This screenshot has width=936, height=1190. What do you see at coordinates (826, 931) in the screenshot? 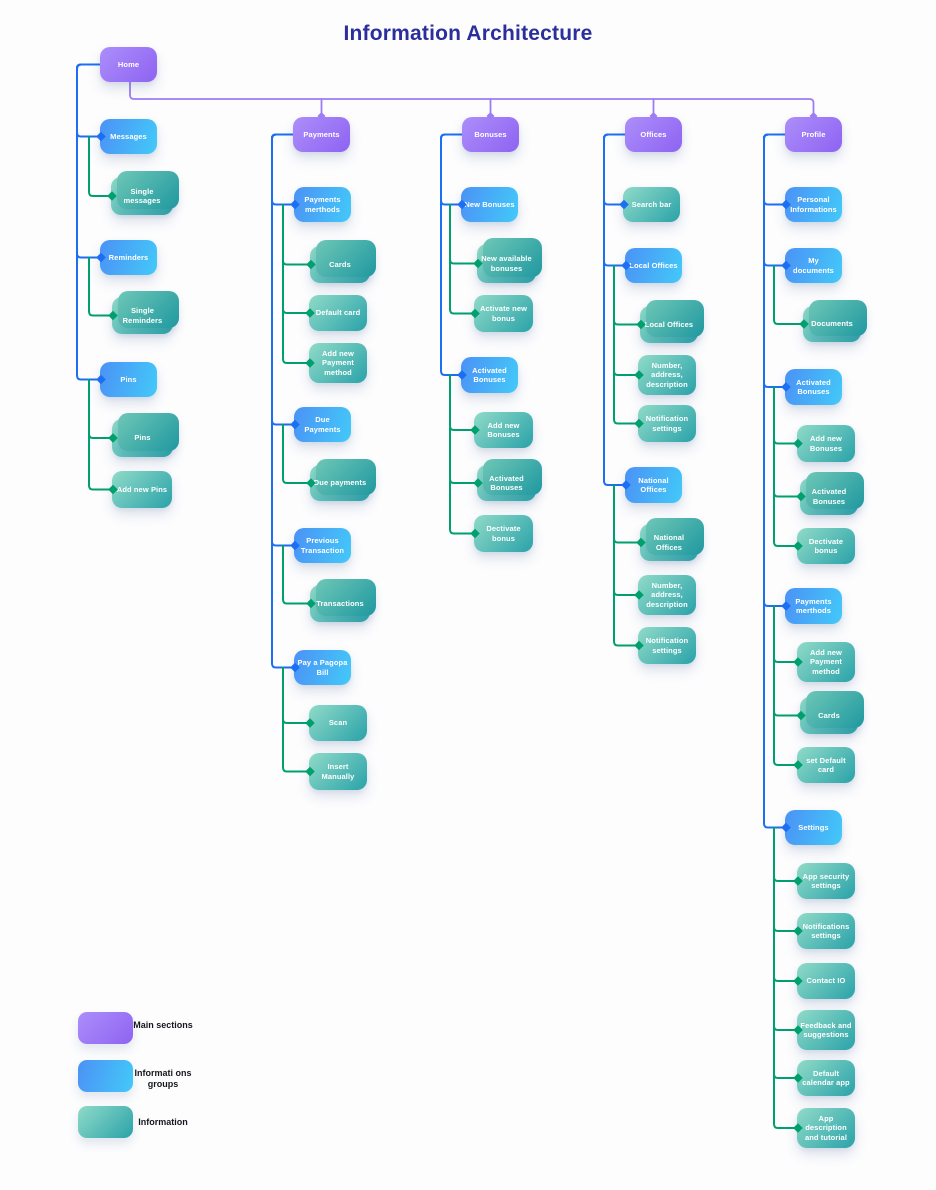
I see `node-notifications-settings: Notifications settings` at bounding box center [826, 931].